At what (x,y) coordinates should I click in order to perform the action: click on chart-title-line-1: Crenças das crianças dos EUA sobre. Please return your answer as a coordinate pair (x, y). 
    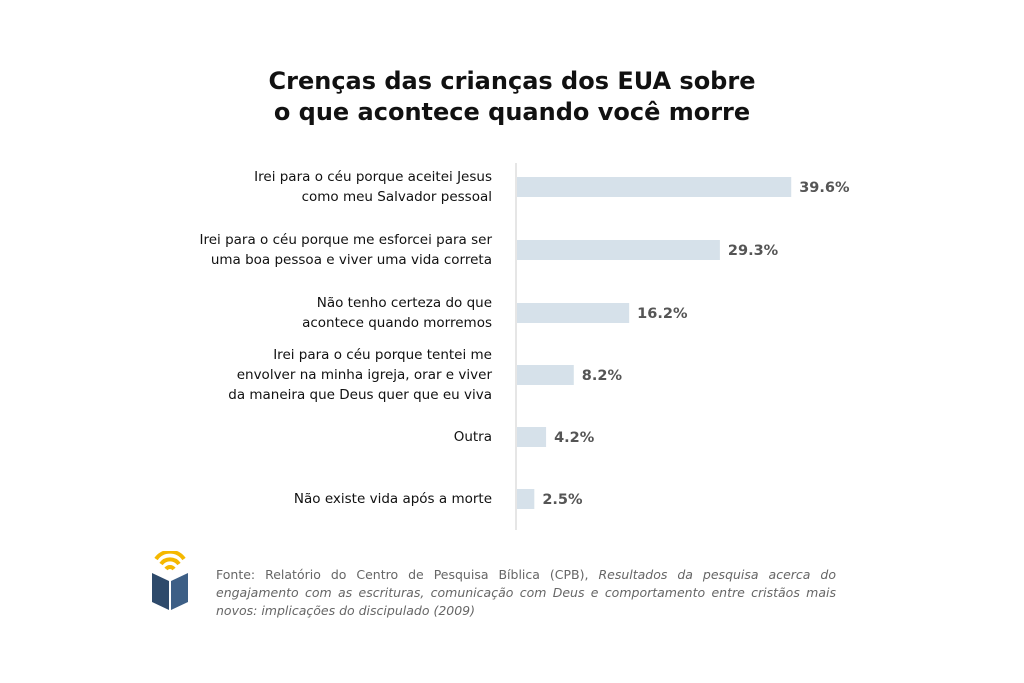
    Looking at the image, I should click on (512, 81).